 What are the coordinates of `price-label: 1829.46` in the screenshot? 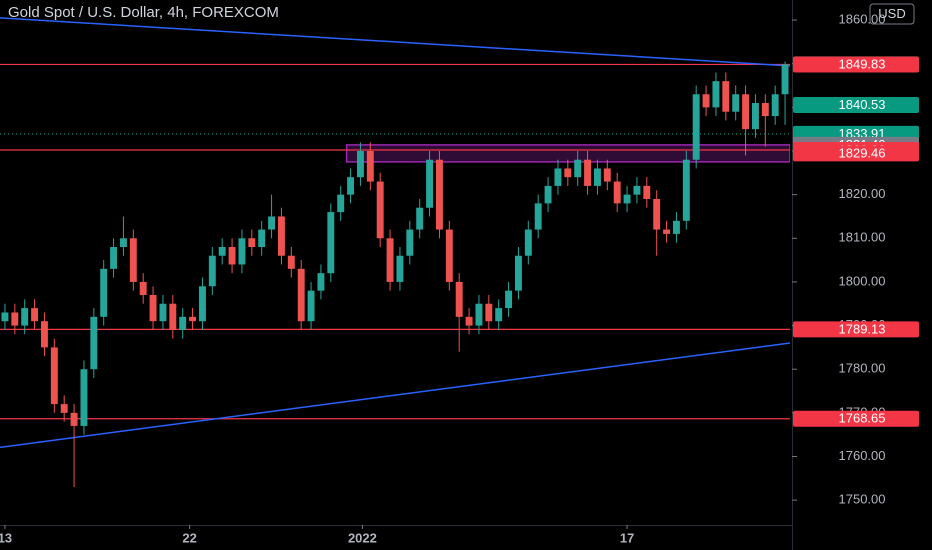 It's located at (856, 153).